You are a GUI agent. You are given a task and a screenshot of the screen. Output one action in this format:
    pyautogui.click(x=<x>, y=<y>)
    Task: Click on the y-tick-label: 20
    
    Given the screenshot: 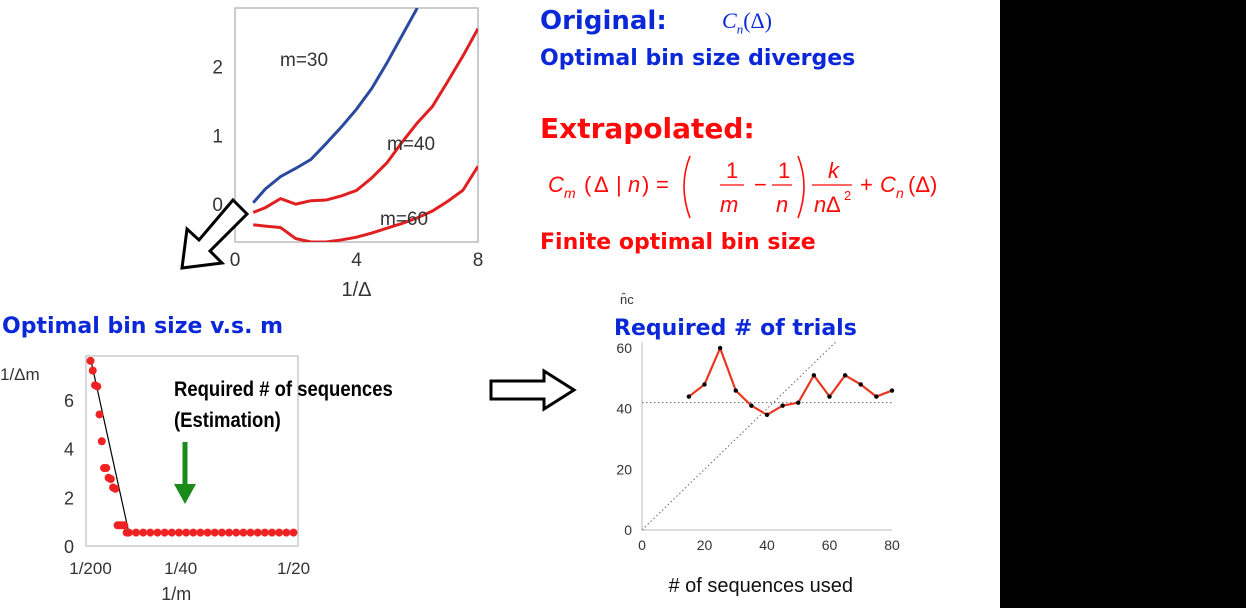 What is the action you would take?
    pyautogui.click(x=624, y=469)
    